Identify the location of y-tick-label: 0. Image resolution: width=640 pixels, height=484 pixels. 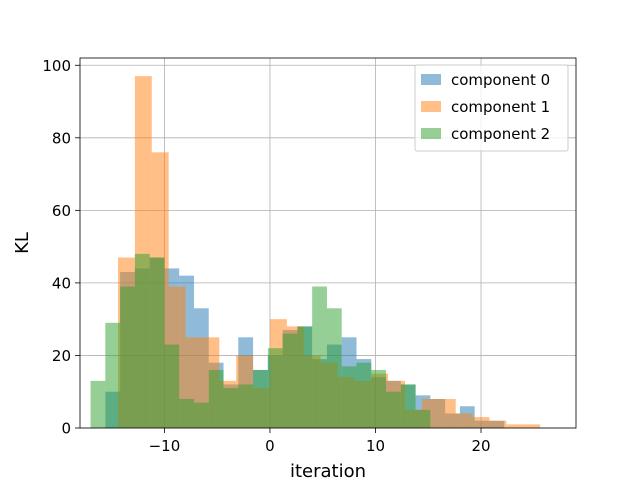
(66, 429).